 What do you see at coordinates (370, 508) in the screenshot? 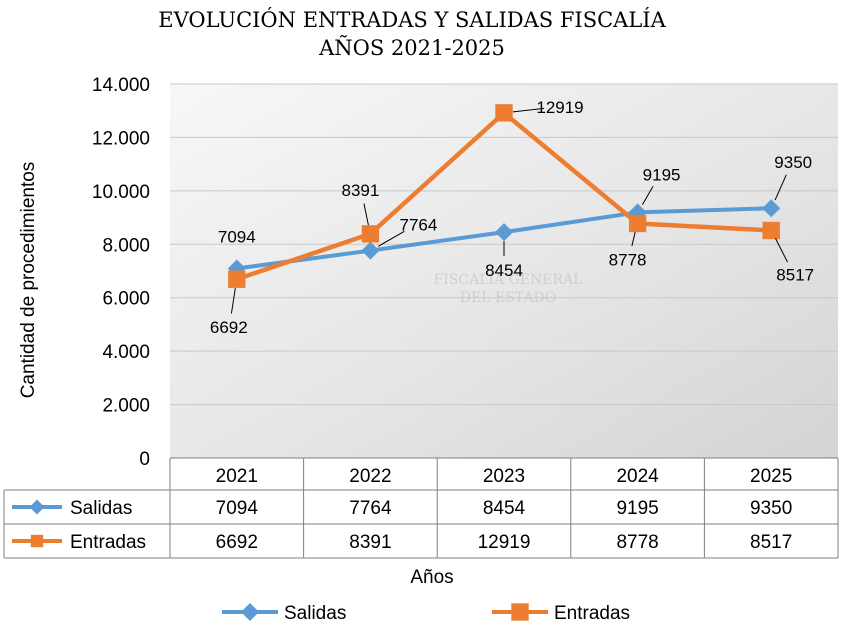
I see `table-cell-value: 7764` at bounding box center [370, 508].